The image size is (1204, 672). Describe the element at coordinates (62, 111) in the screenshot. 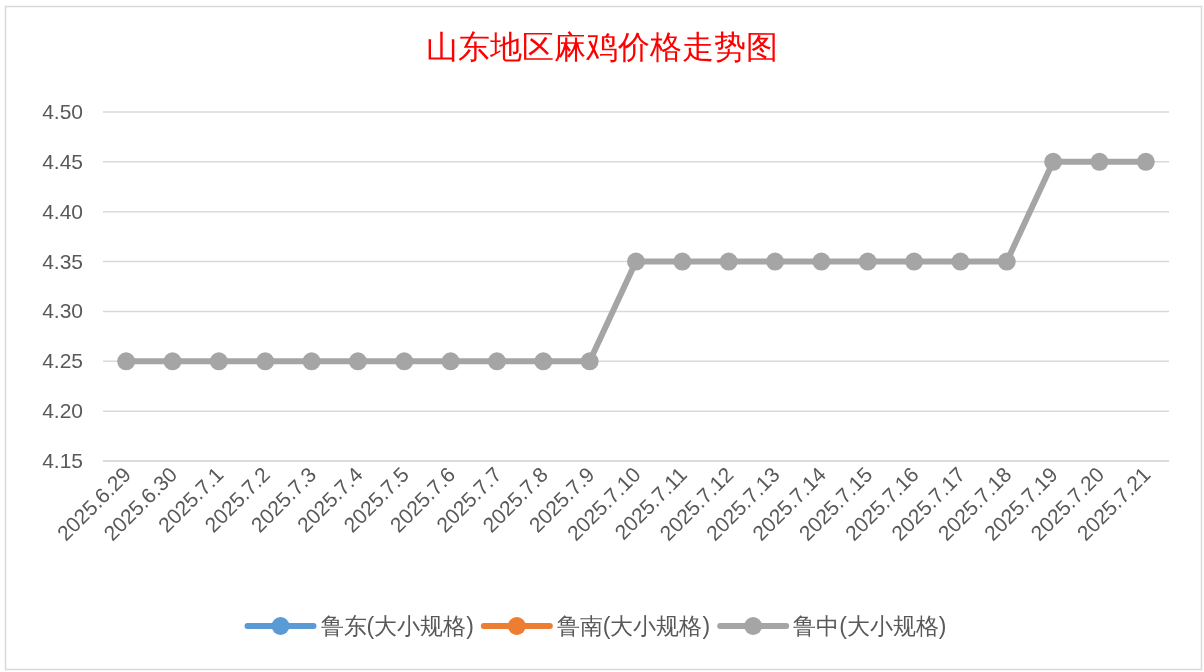

I see `y-tick-label: 4.50` at that location.